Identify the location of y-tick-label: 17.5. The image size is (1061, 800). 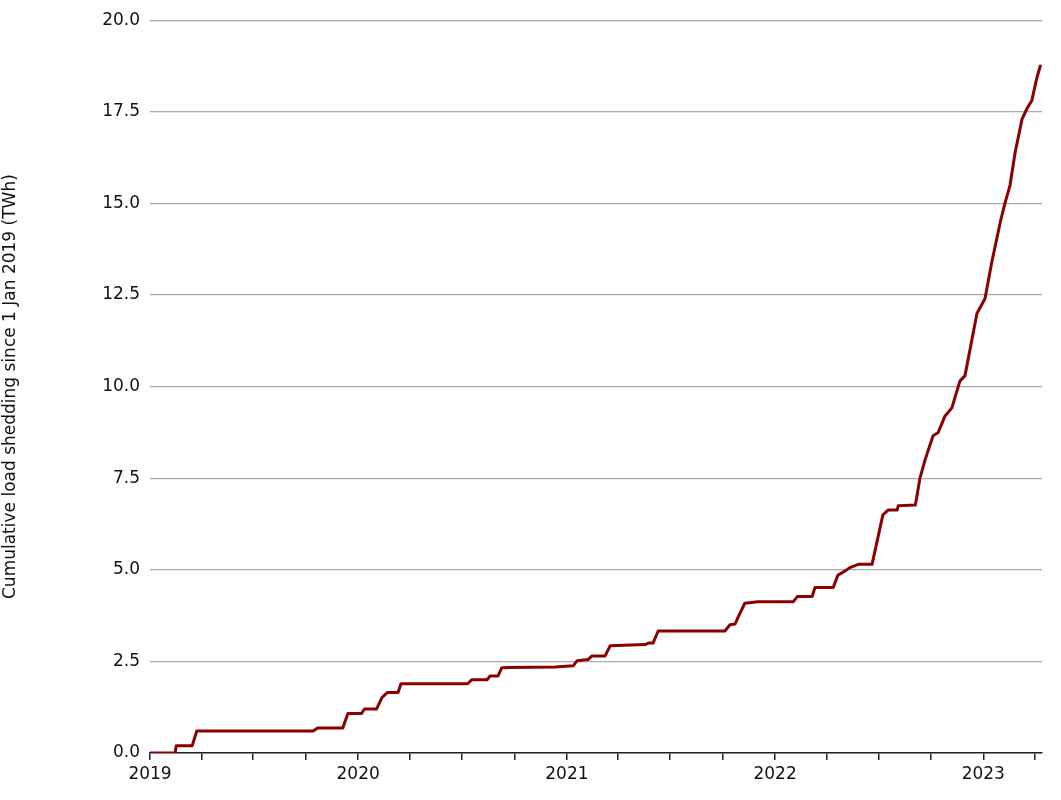
(121, 110).